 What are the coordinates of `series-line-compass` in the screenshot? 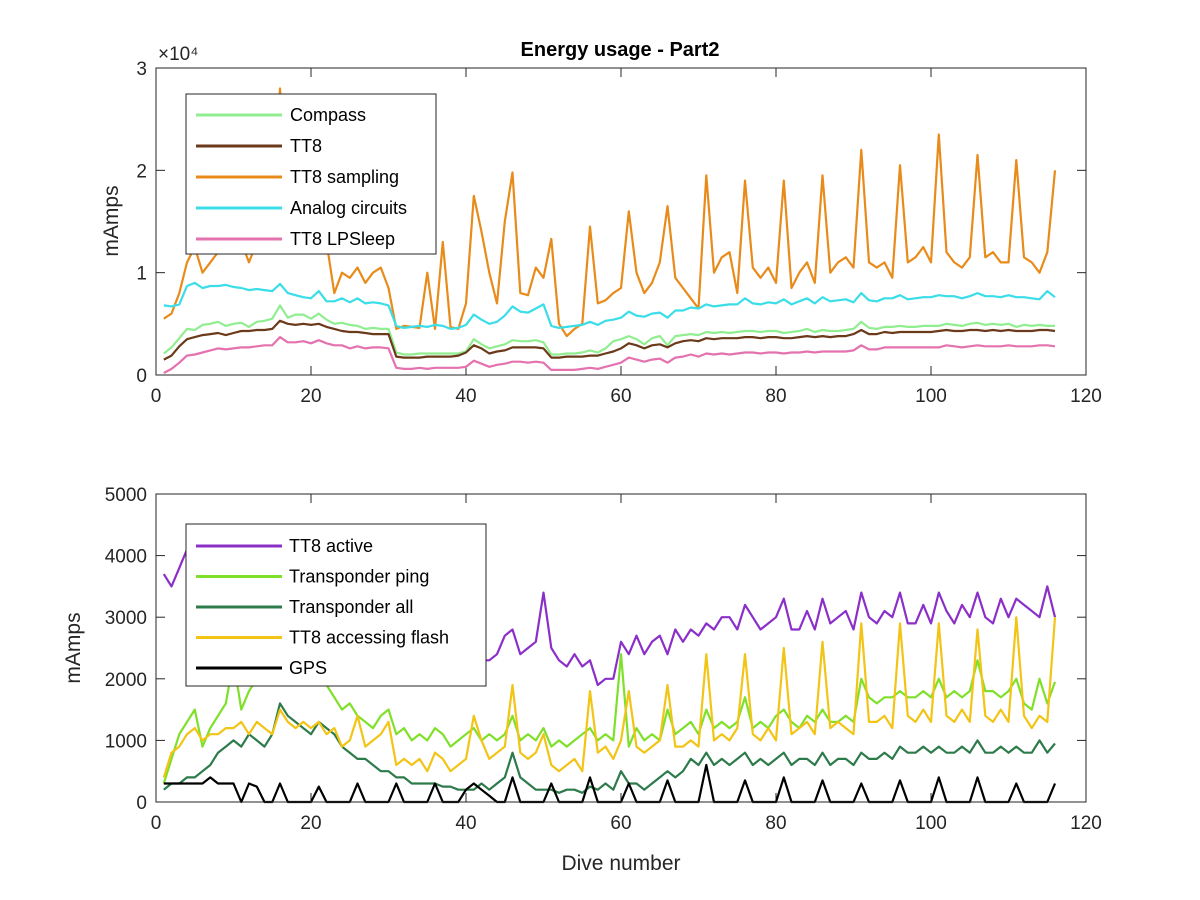 It's located at (609, 330).